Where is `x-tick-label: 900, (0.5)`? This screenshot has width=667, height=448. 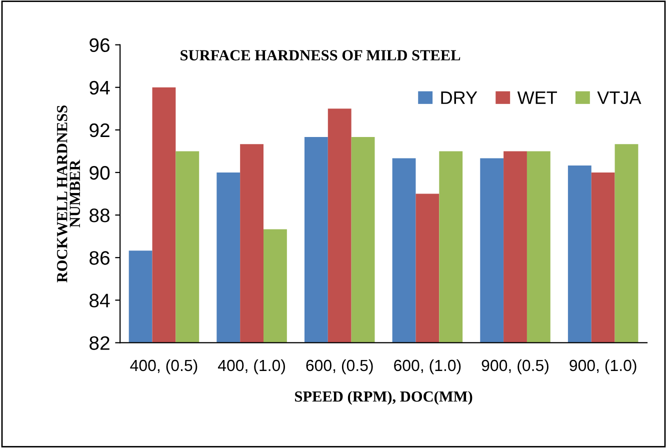
x-tick-label: 900, (0.5) is located at coordinates (515, 366).